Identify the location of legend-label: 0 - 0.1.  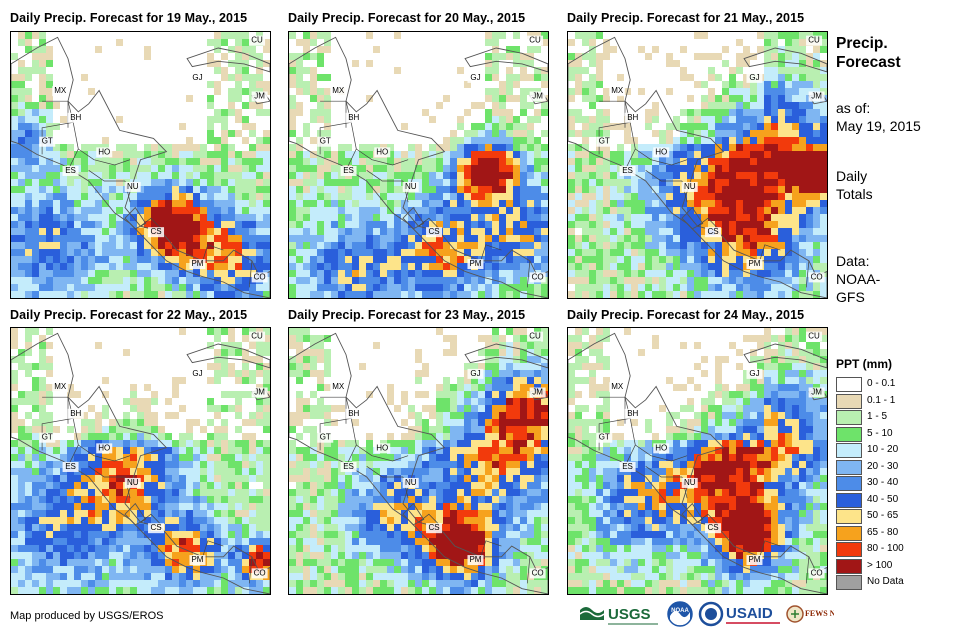
(881, 383).